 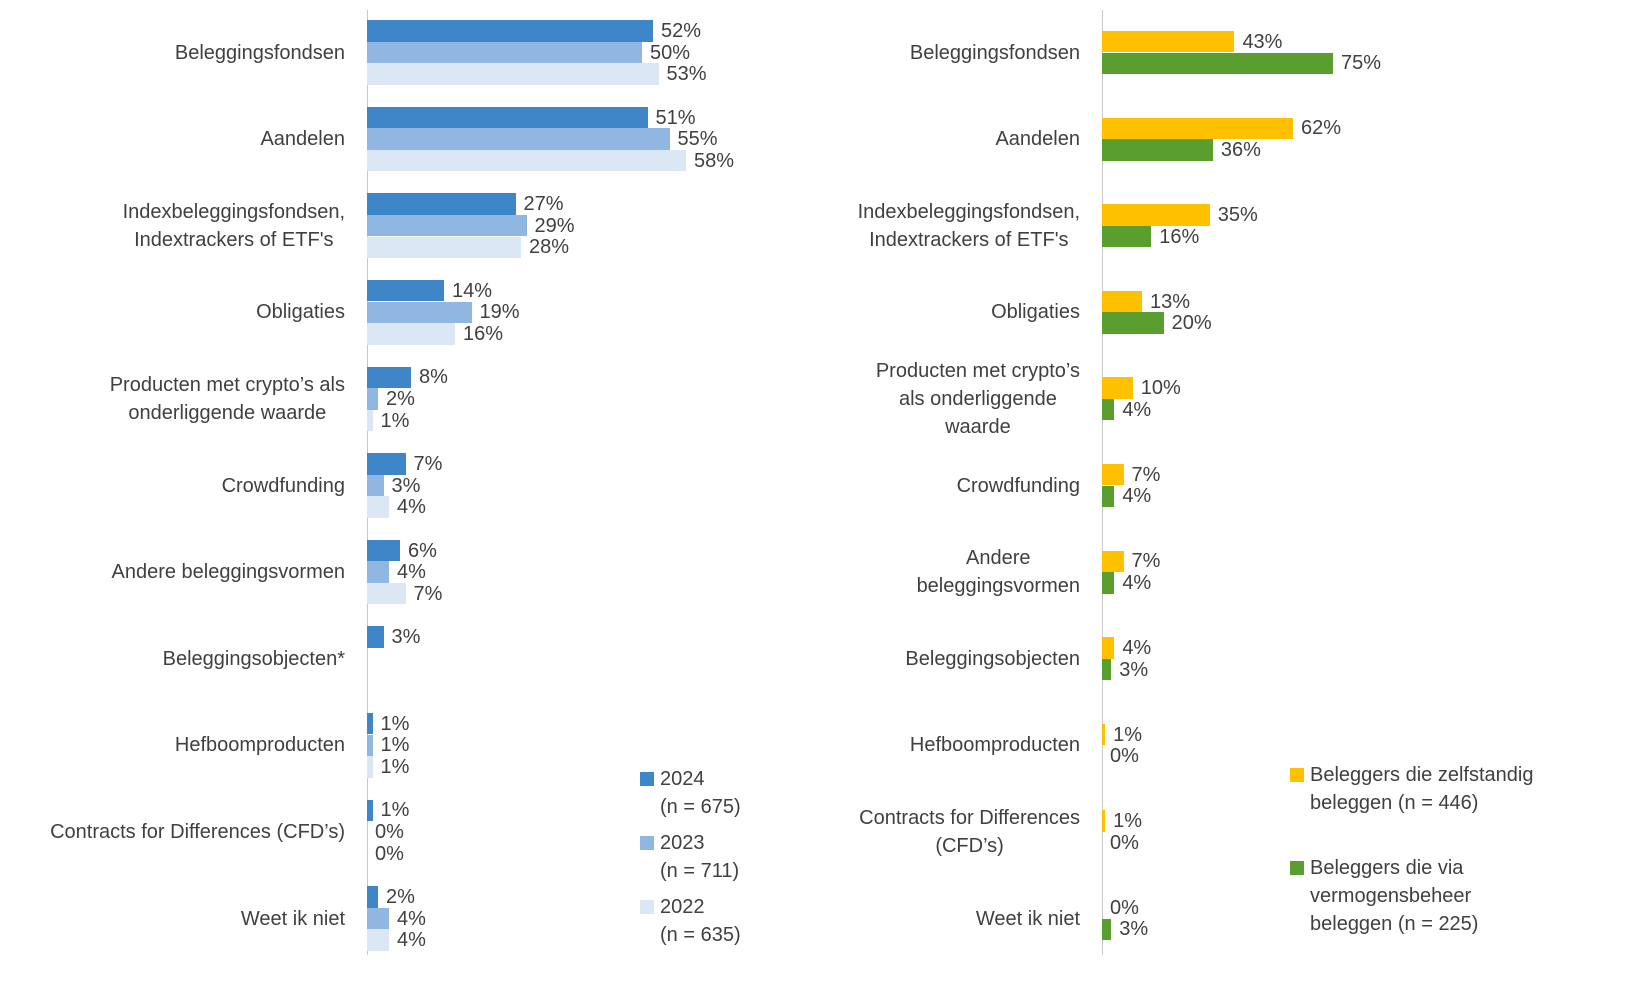 What do you see at coordinates (549, 247) in the screenshot?
I see `value-label: 28%` at bounding box center [549, 247].